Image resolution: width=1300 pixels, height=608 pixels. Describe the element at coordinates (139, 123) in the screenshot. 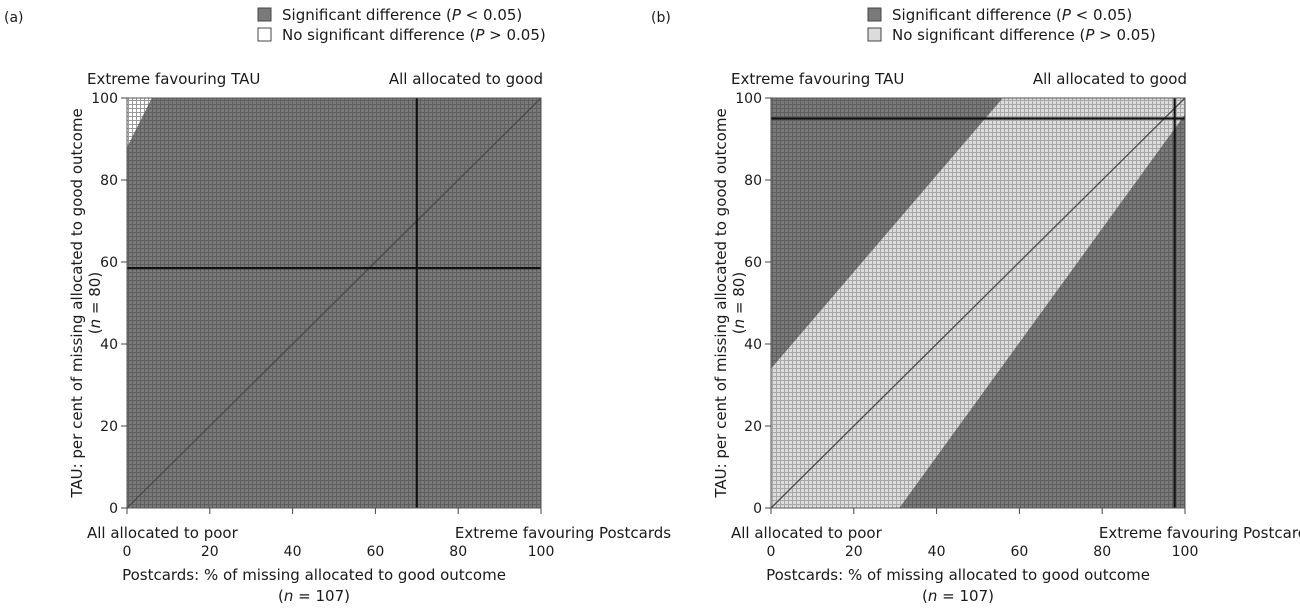

I see `nonsignificant-region` at that location.